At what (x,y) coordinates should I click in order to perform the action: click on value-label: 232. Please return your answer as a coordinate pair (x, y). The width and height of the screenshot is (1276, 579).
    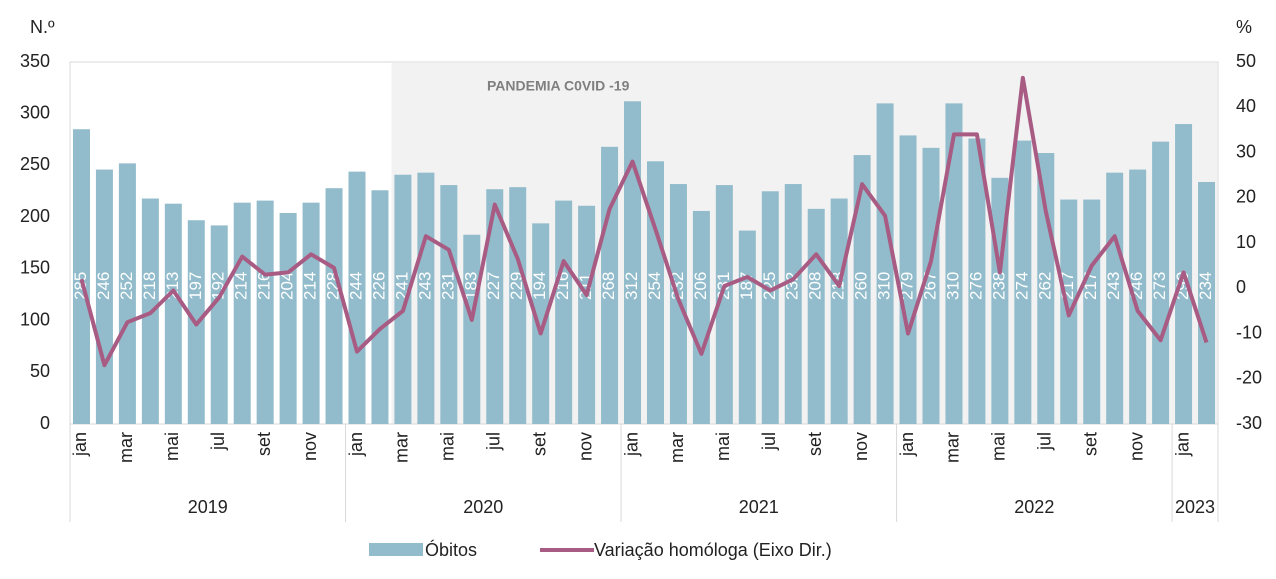
    Looking at the image, I should click on (792, 286).